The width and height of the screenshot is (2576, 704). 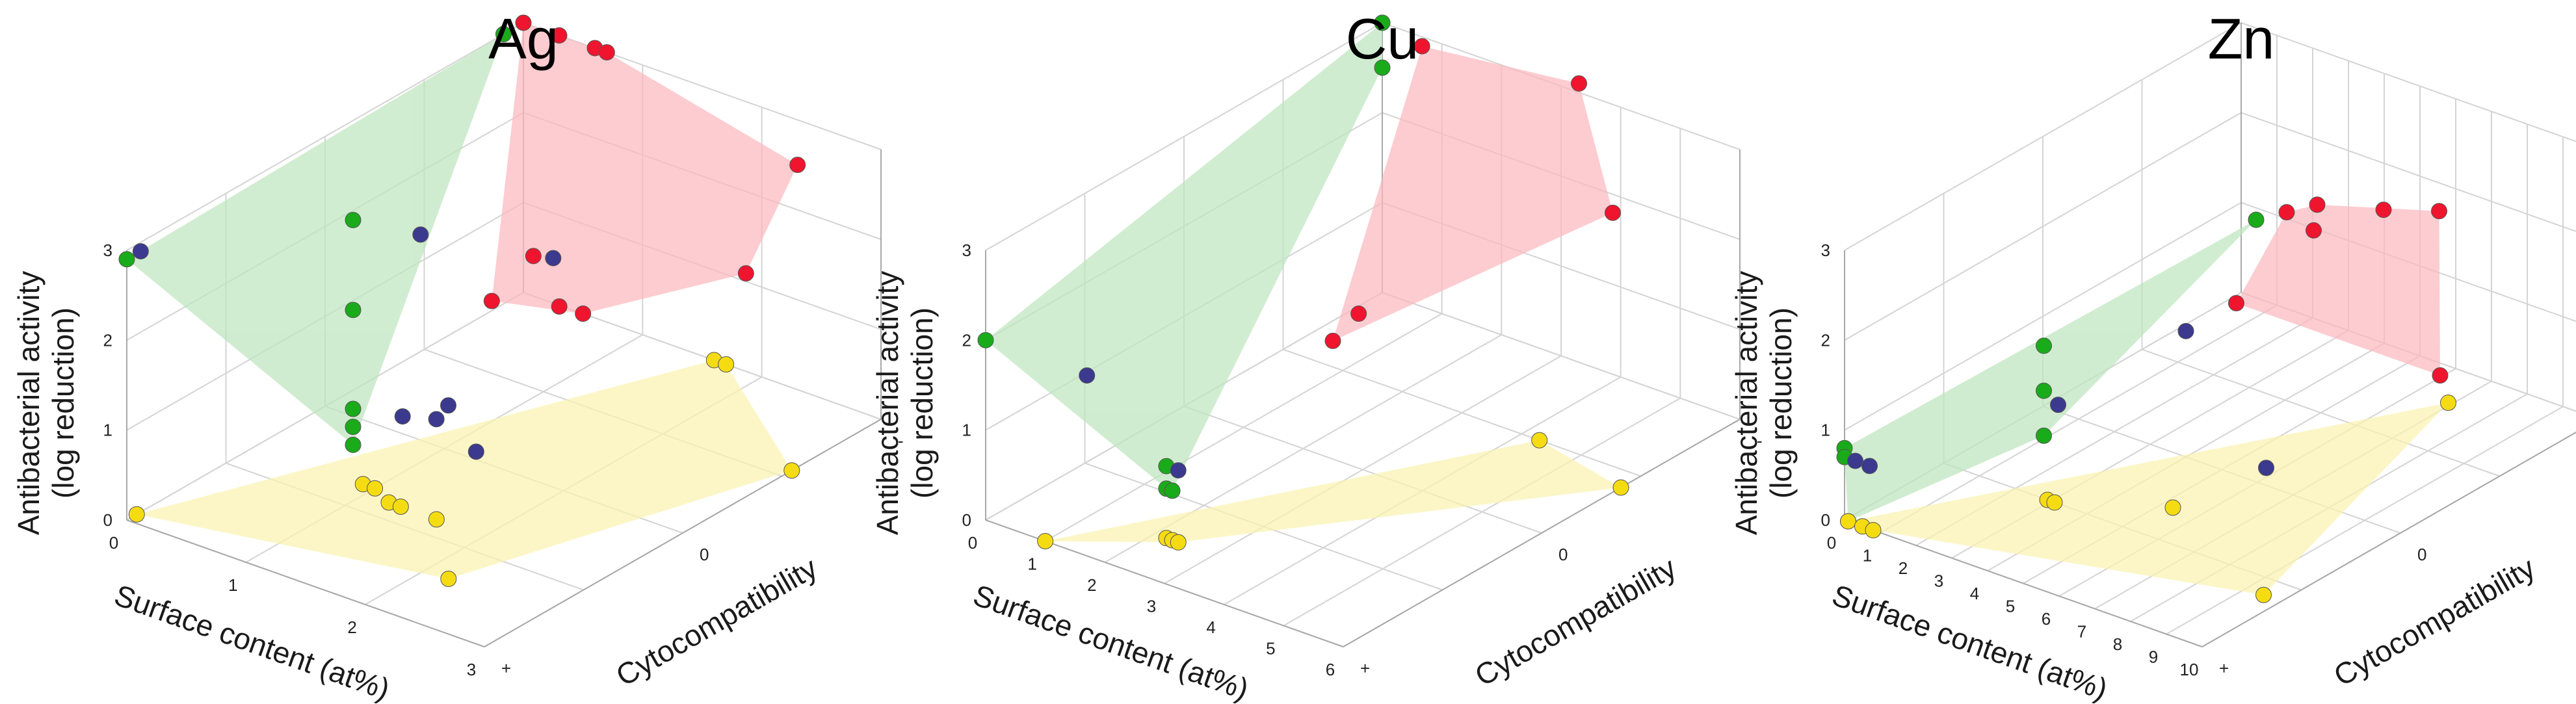 What do you see at coordinates (2189, 669) in the screenshot?
I see `x-tick-label: 10` at bounding box center [2189, 669].